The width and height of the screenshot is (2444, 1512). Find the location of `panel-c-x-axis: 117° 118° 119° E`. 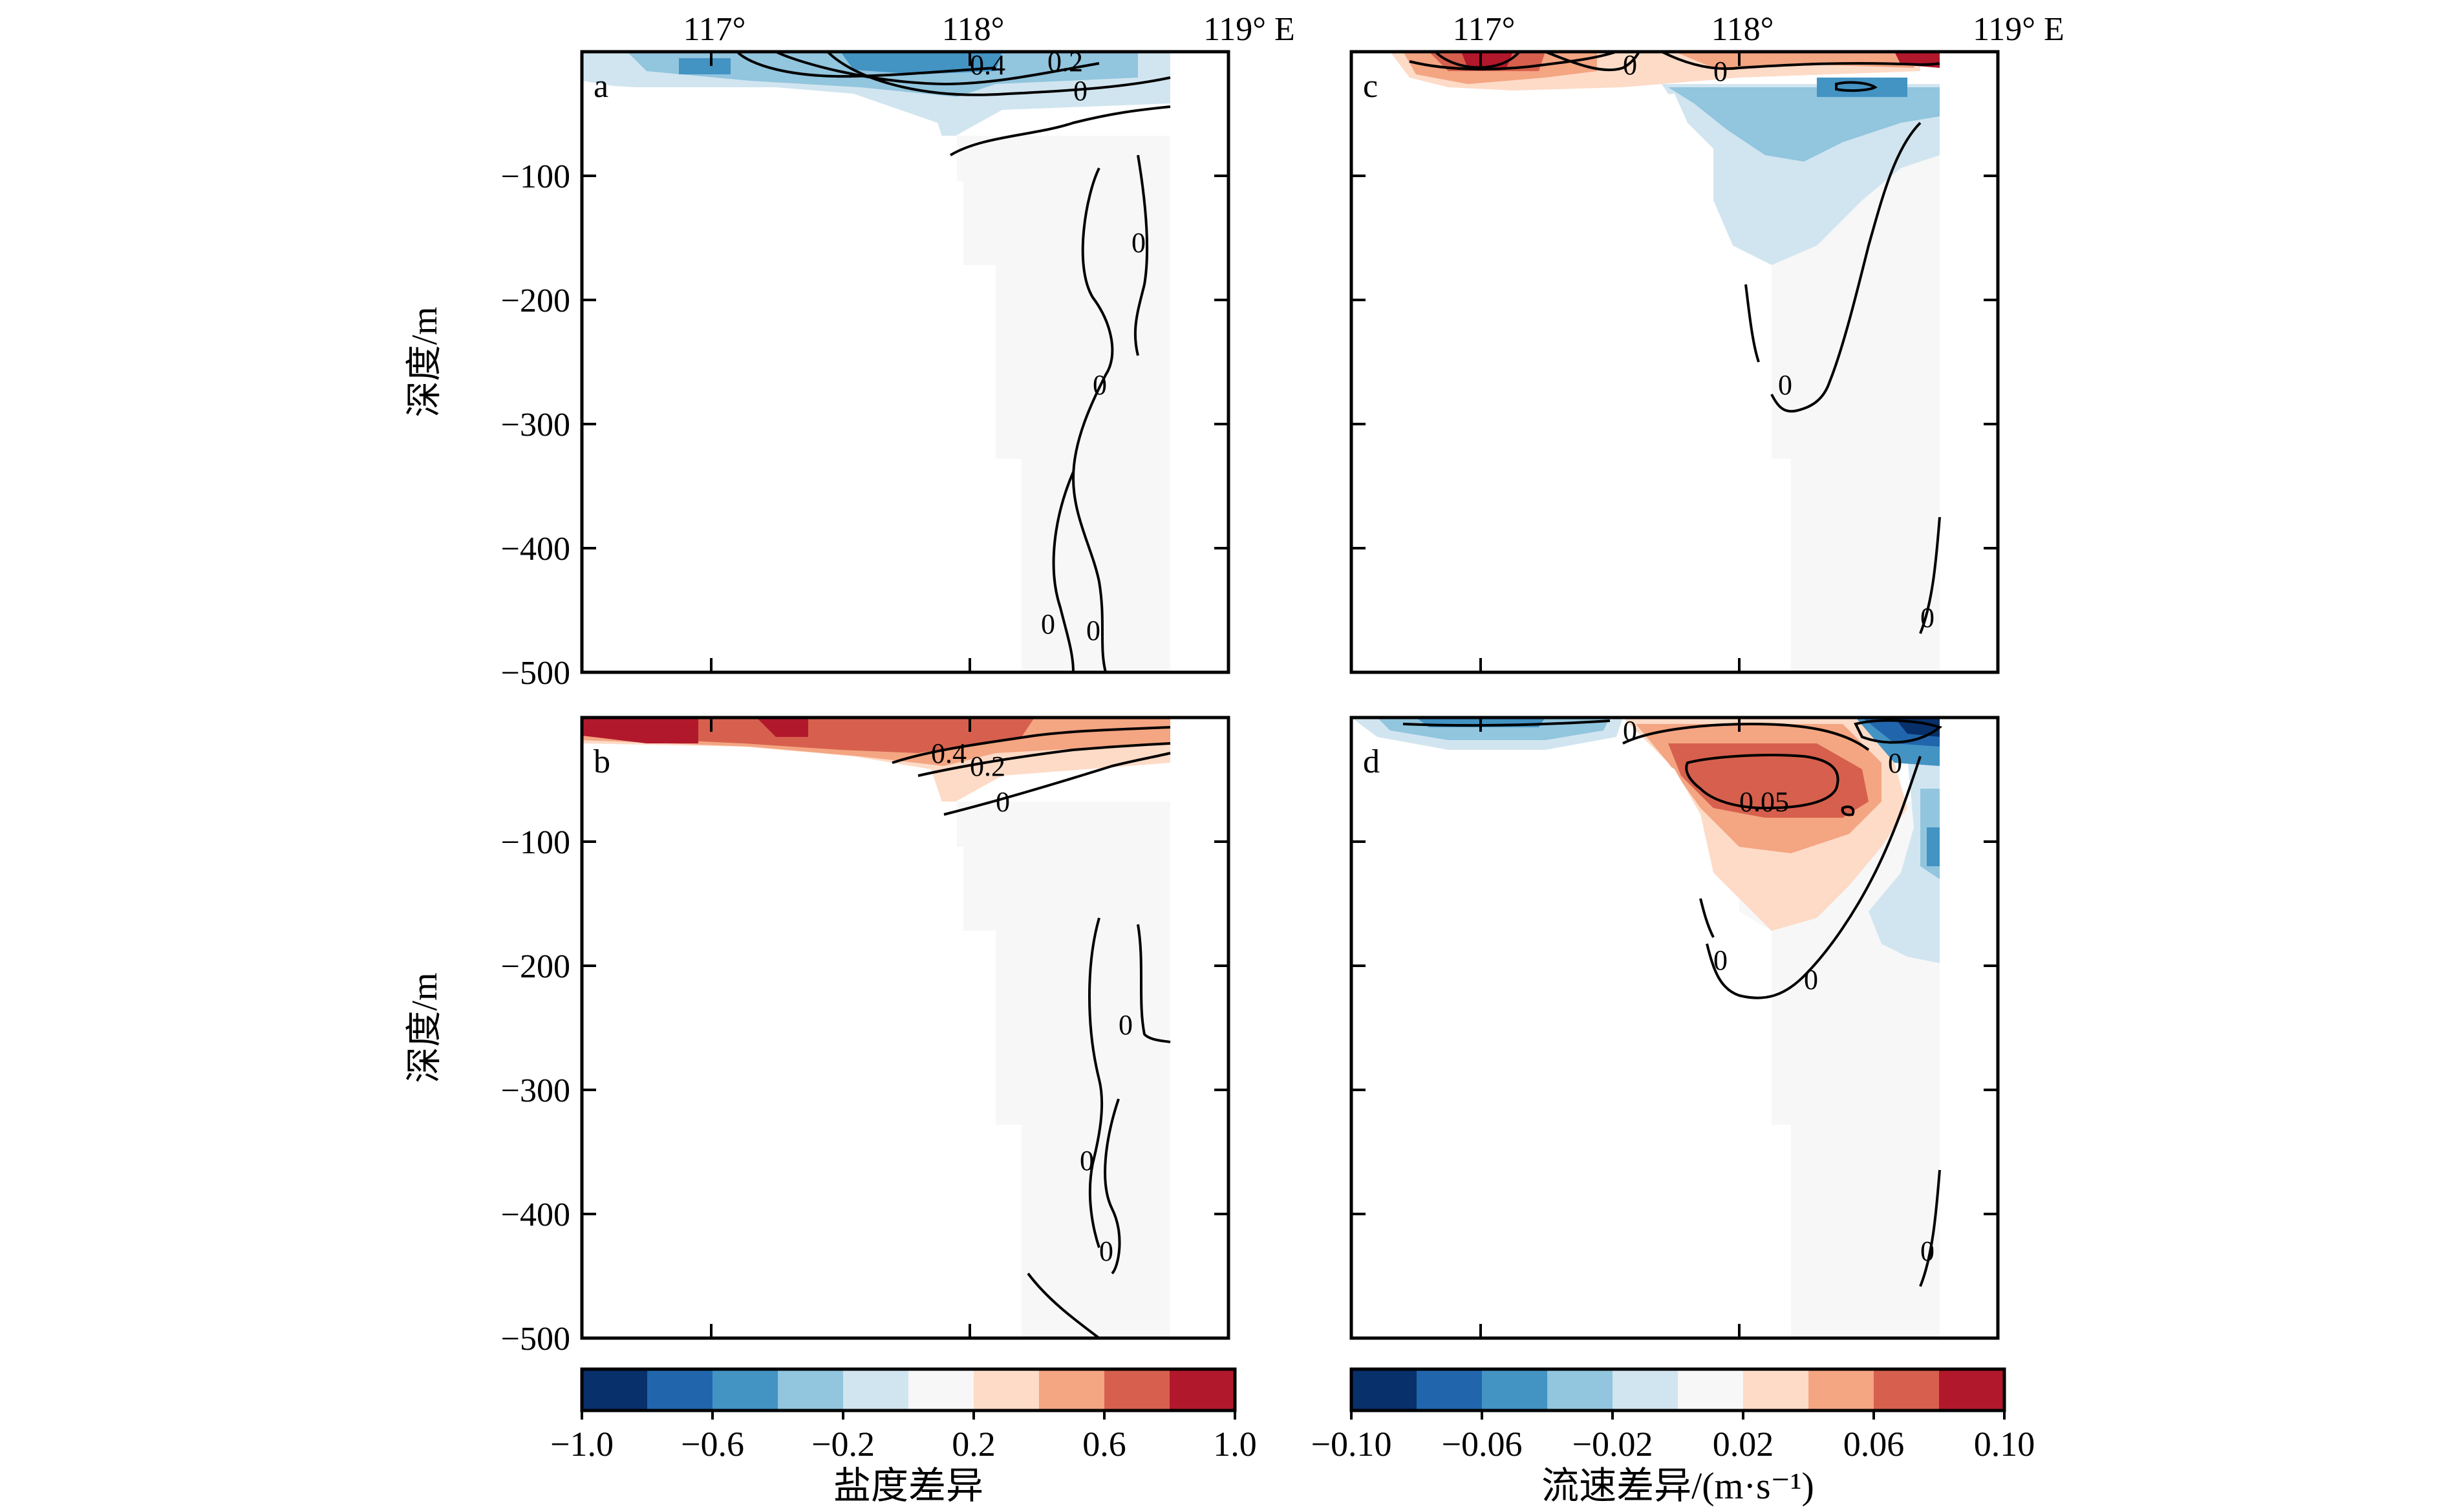

panel-c-x-axis: 117° 118° 119° E is located at coordinates (1758, 341).